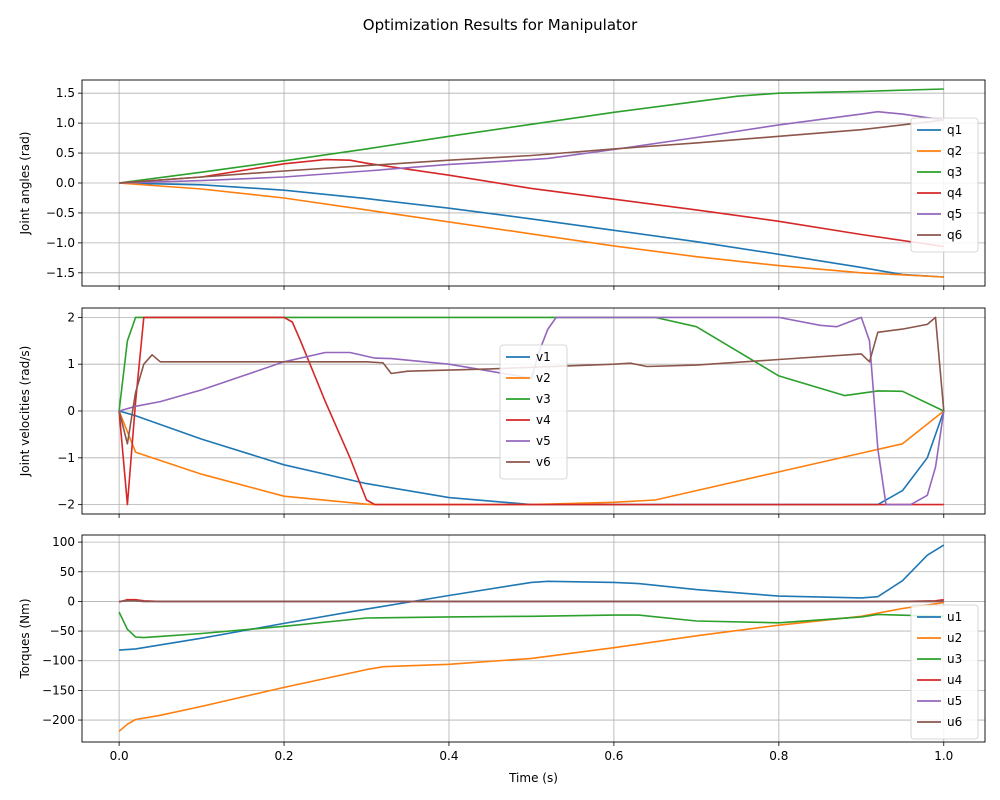 The image size is (1000, 800). What do you see at coordinates (533, 778) in the screenshot?
I see `x-axis-label: Time (s)` at bounding box center [533, 778].